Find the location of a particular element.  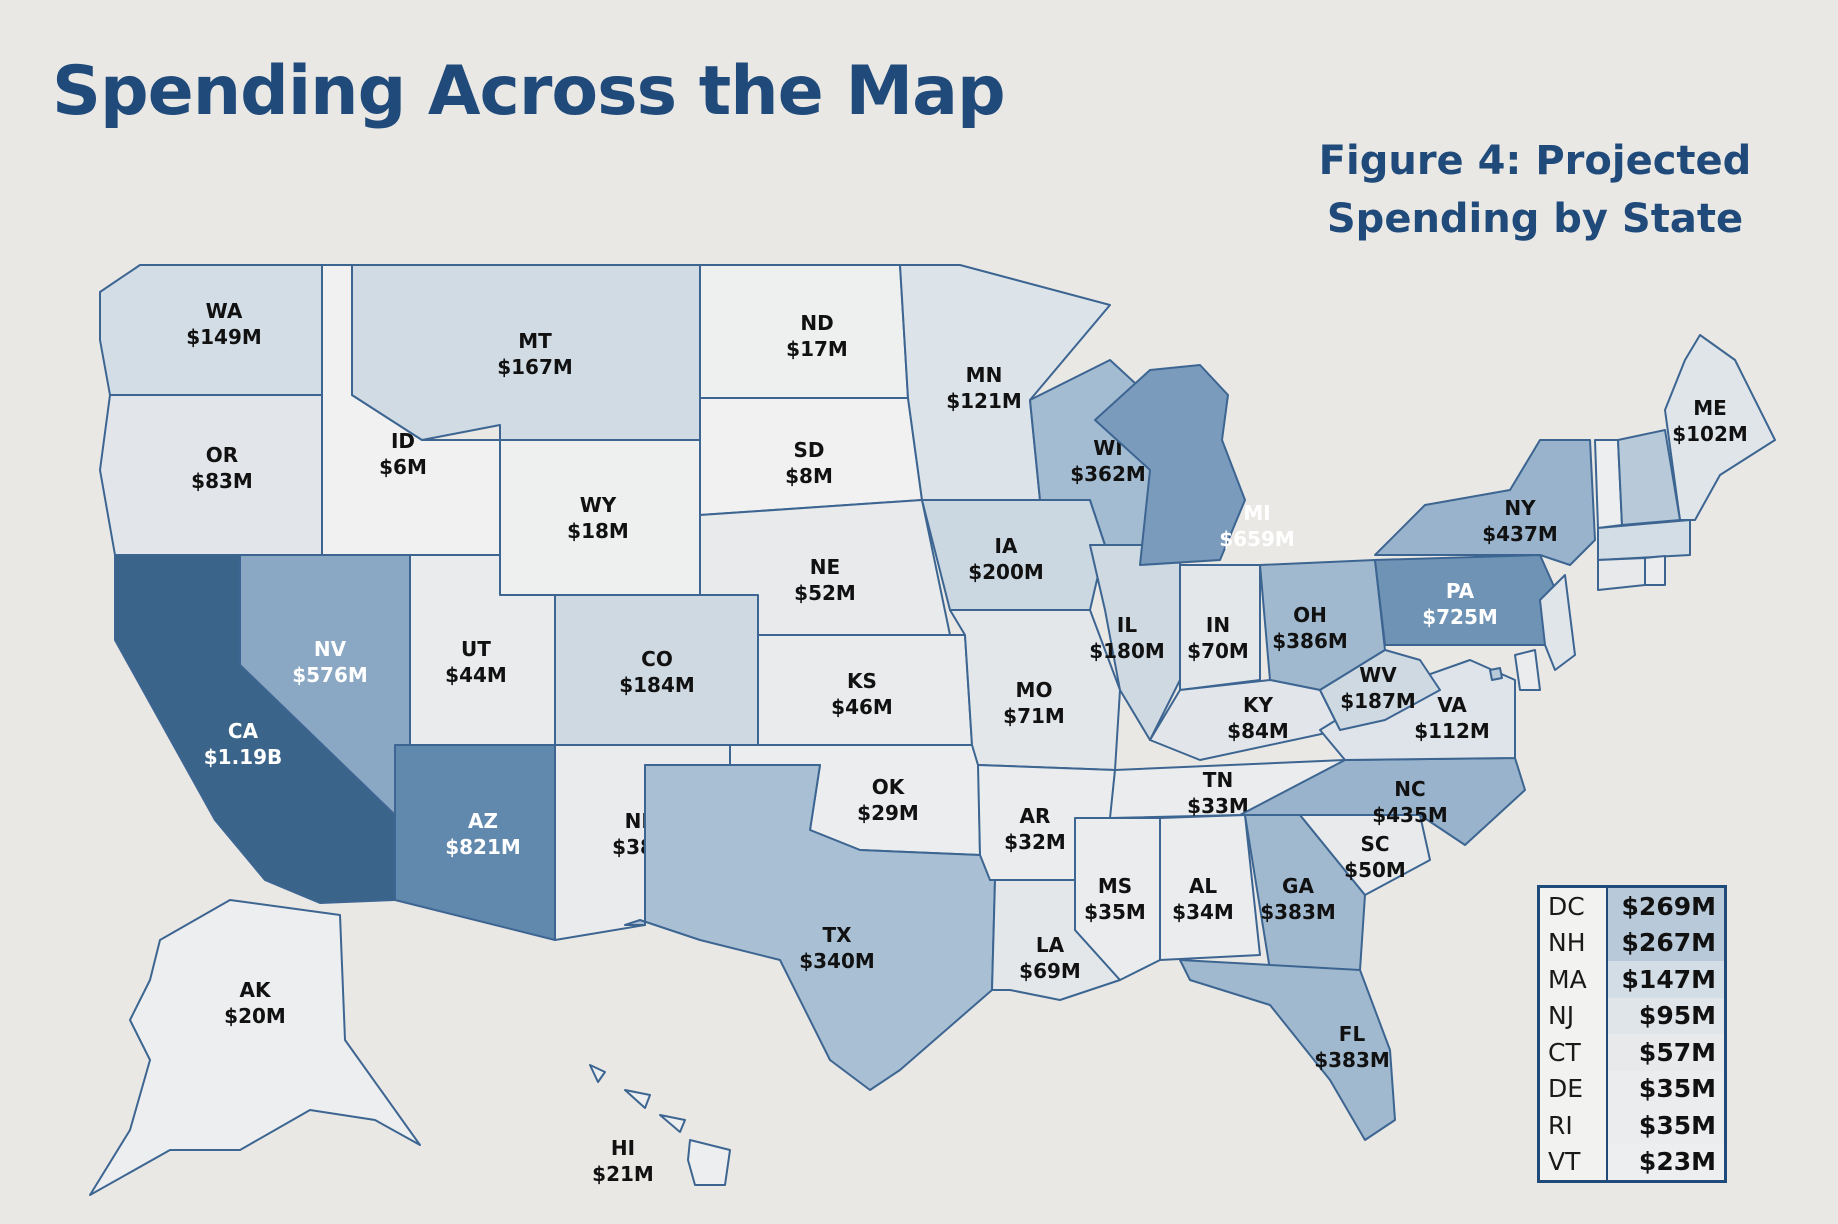

state-value-label: $340M is located at coordinates (837, 961).